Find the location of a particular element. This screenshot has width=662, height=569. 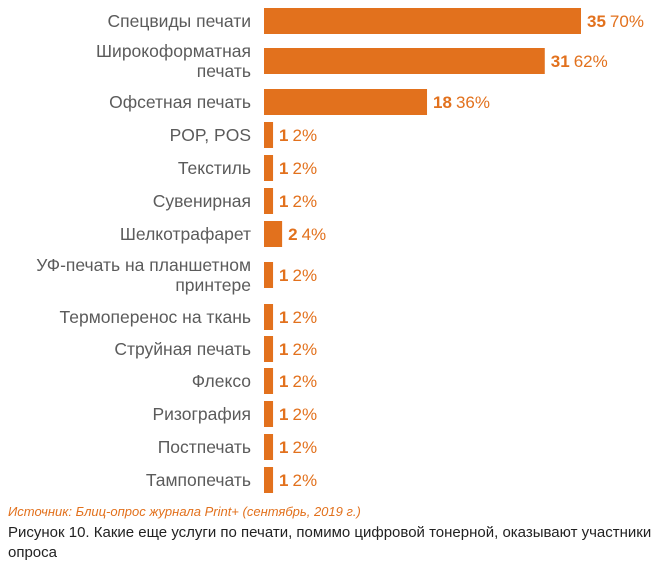

category-label: Флексо is located at coordinates (221, 381).